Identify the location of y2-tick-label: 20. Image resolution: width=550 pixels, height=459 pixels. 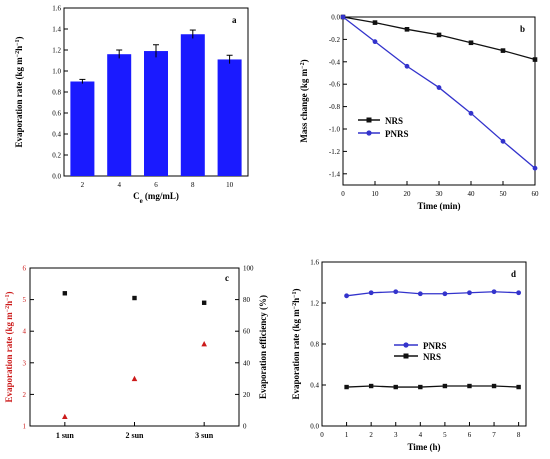
(247, 395).